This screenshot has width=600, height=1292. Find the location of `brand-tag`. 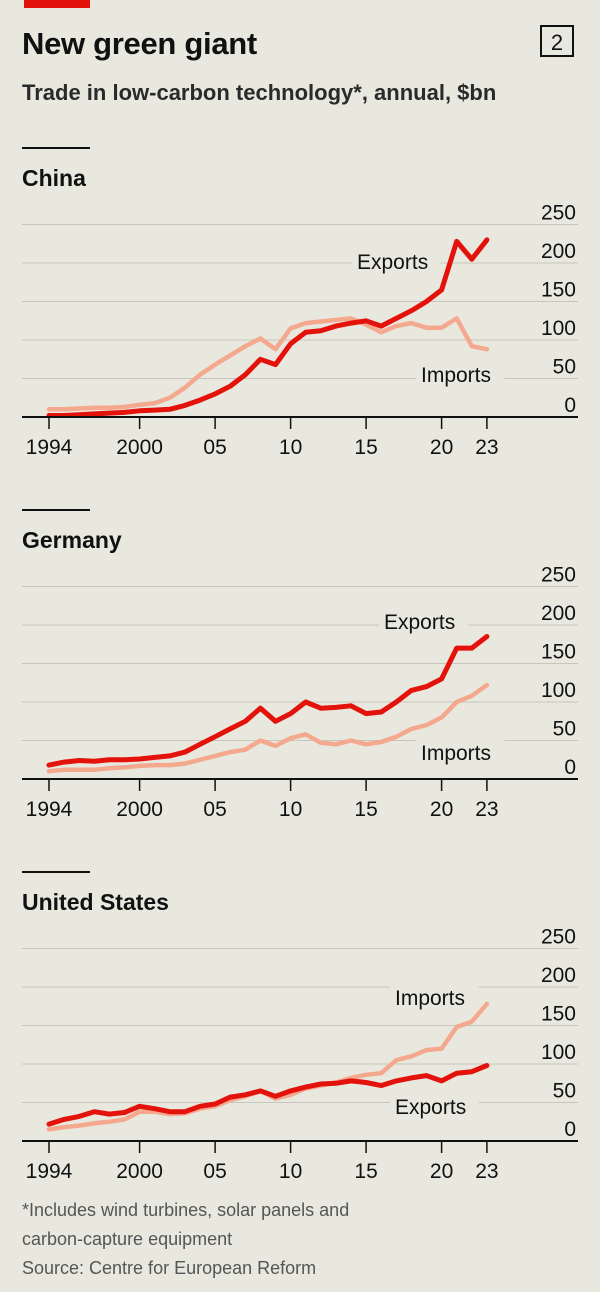

brand-tag is located at coordinates (57, 4).